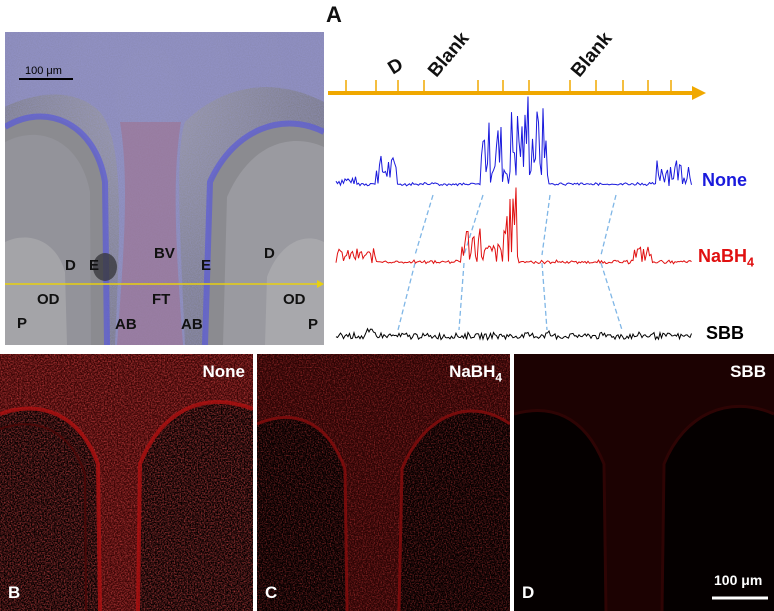 The height and width of the screenshot is (611, 774). Describe the element at coordinates (724, 180) in the screenshot. I see `trace-name-none: None` at that location.